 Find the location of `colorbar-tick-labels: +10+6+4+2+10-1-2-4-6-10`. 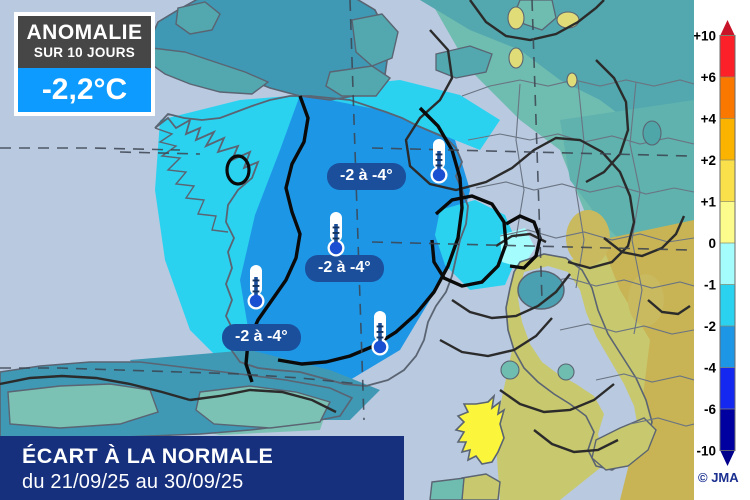

colorbar-tick-labels: +10+6+4+2+10-1-2-4-6-10 is located at coordinates (714, 244).